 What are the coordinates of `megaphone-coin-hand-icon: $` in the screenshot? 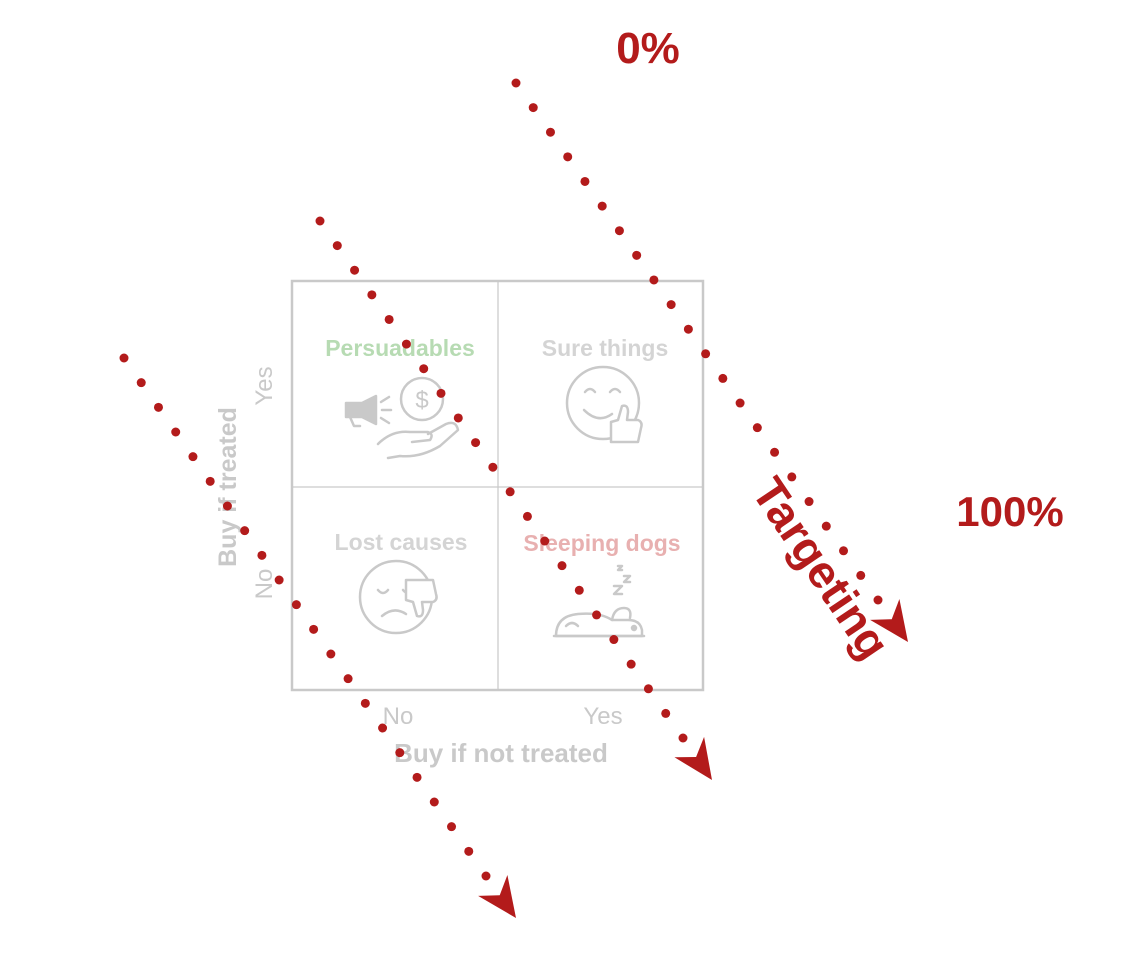 It's located at (402, 418).